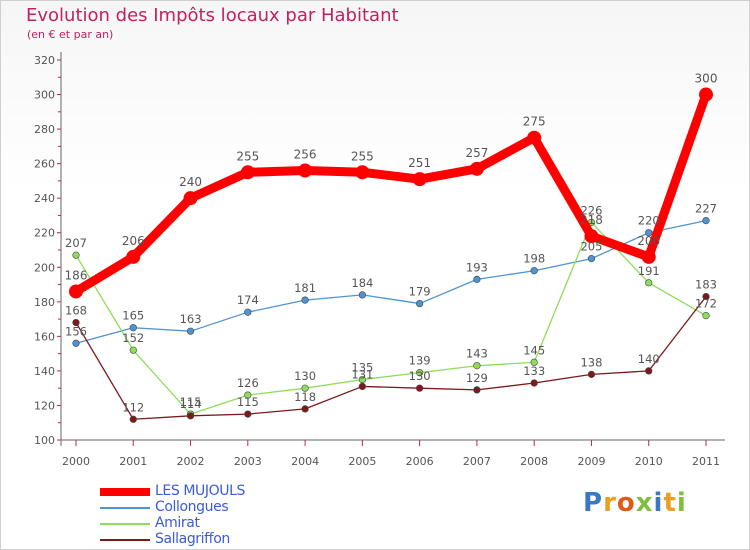 Image resolution: width=750 pixels, height=550 pixels. What do you see at coordinates (706, 461) in the screenshot?
I see `x-tick-label: 2011` at bounding box center [706, 461].